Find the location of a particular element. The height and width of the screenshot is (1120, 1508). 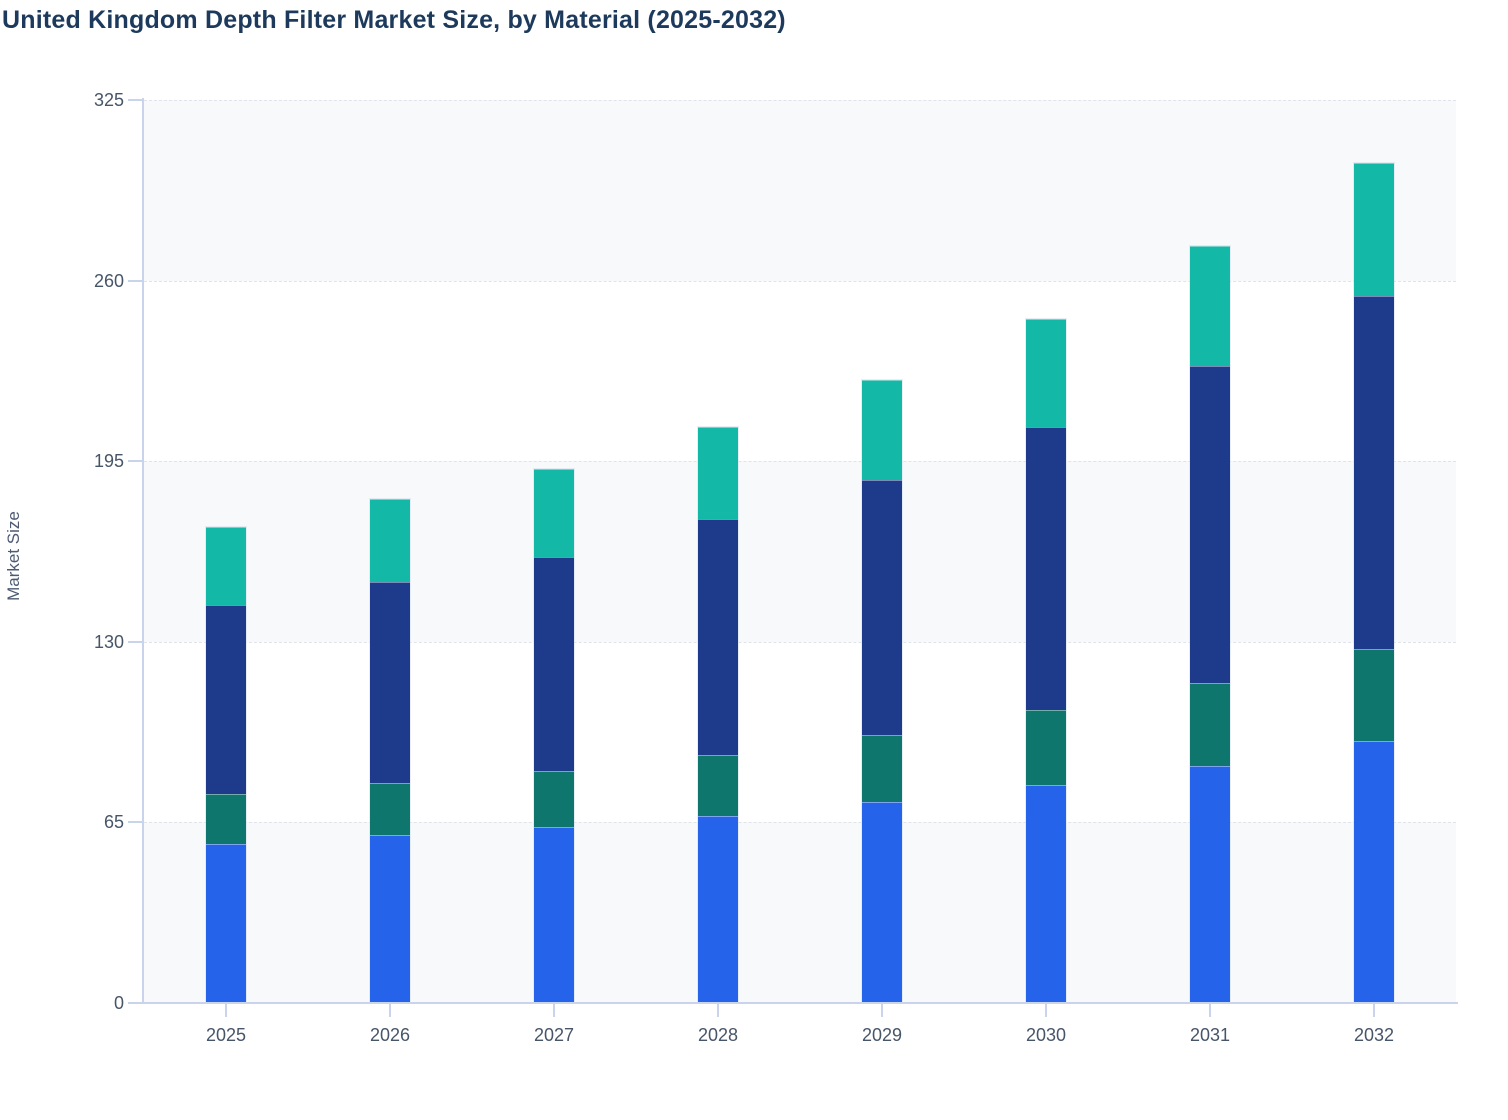

y-tick-label: 260 is located at coordinates (108, 280).